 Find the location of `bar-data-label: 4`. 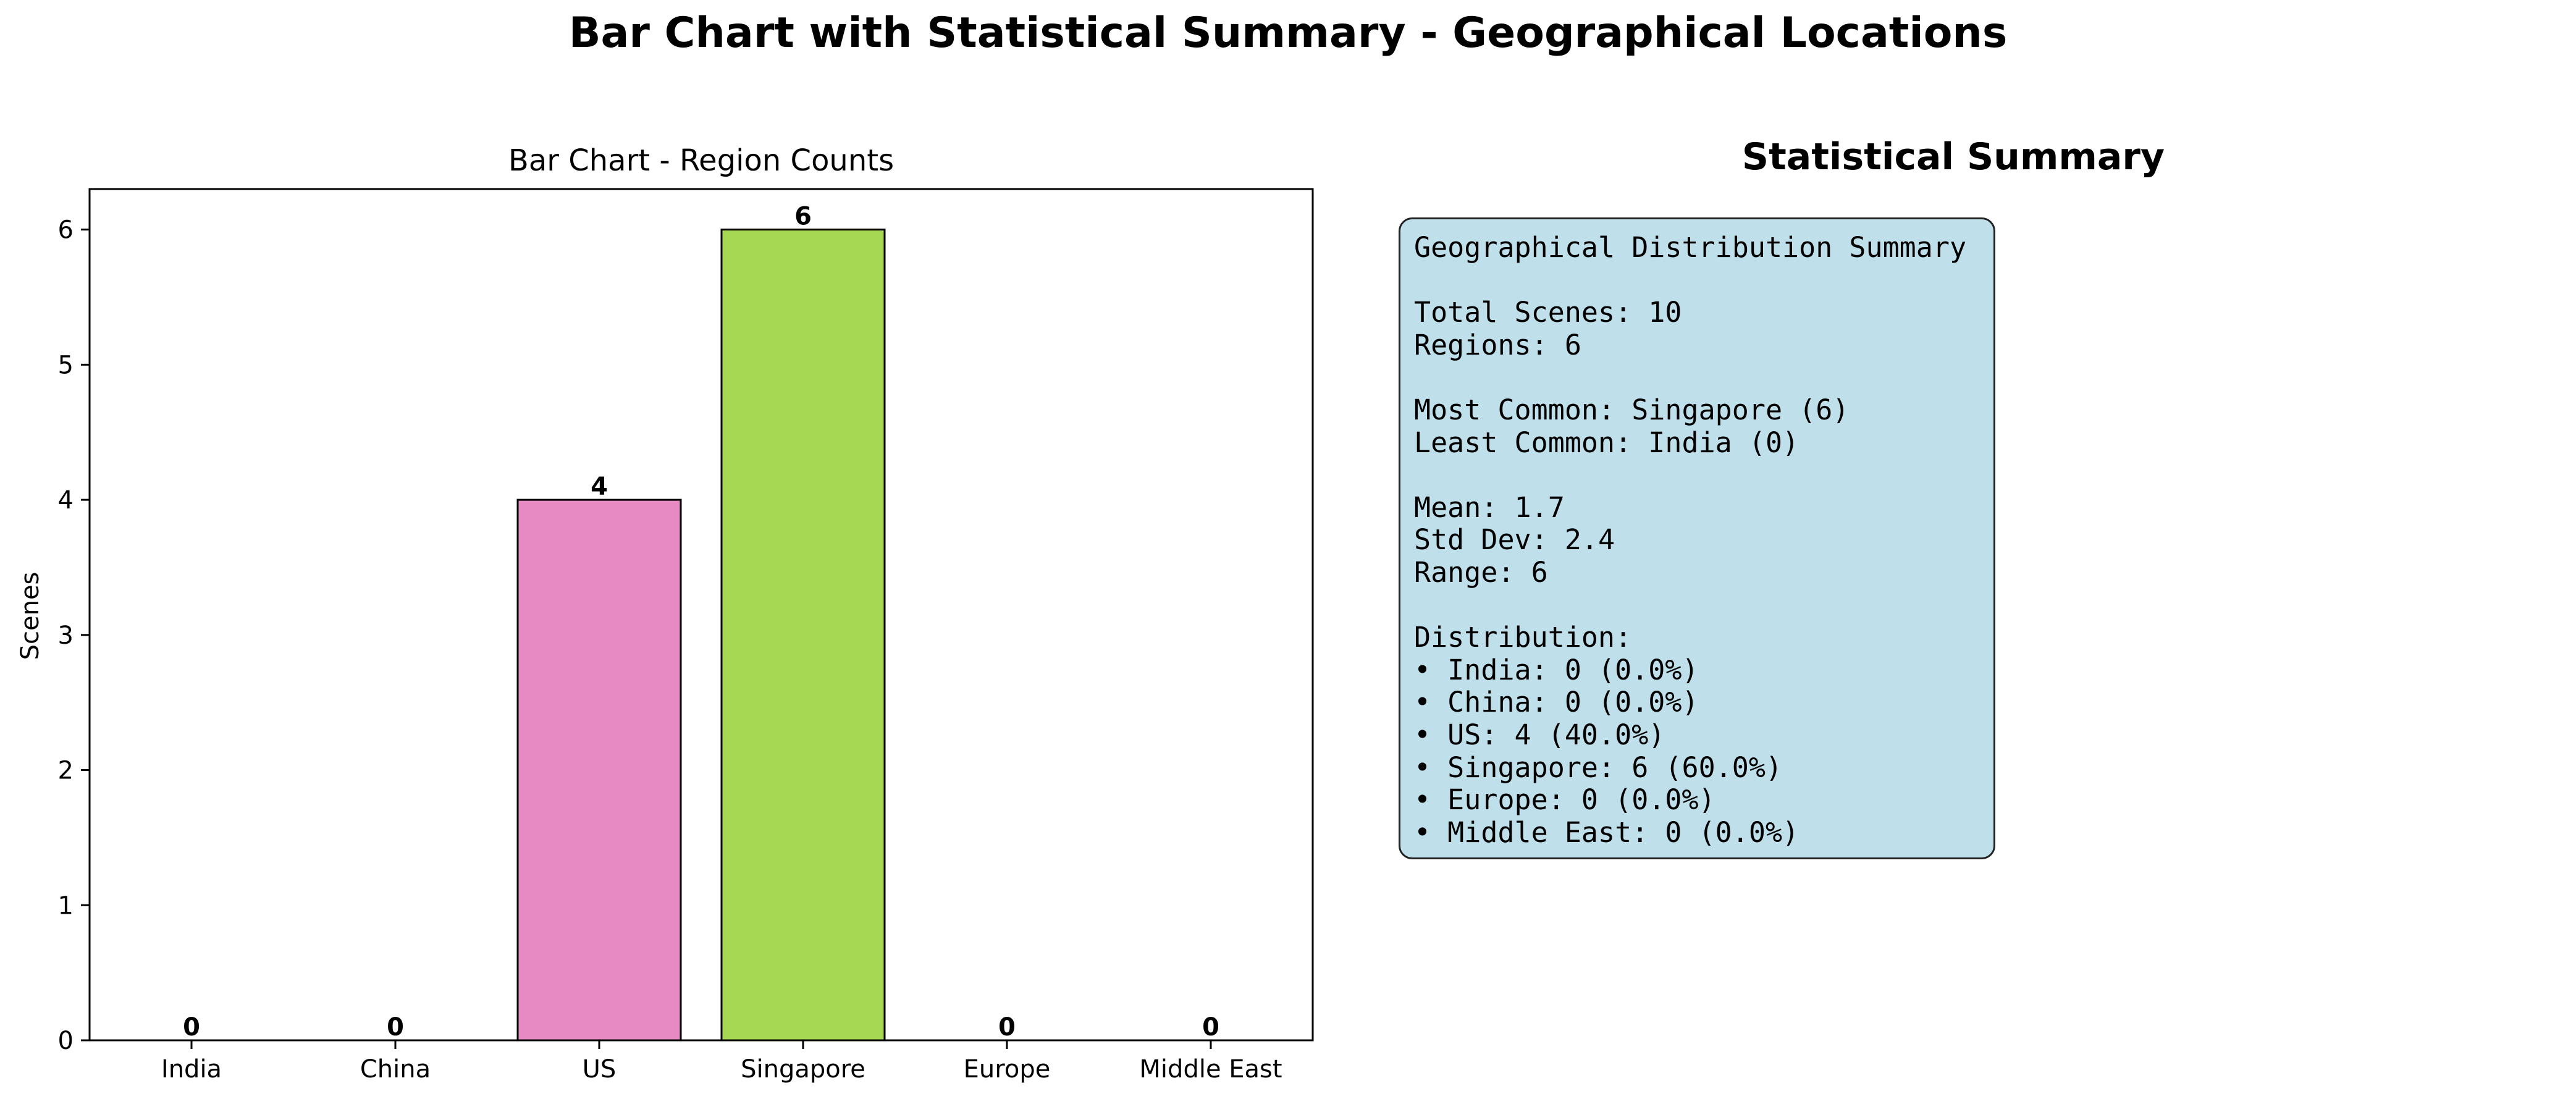

bar-data-label: 4 is located at coordinates (599, 487).